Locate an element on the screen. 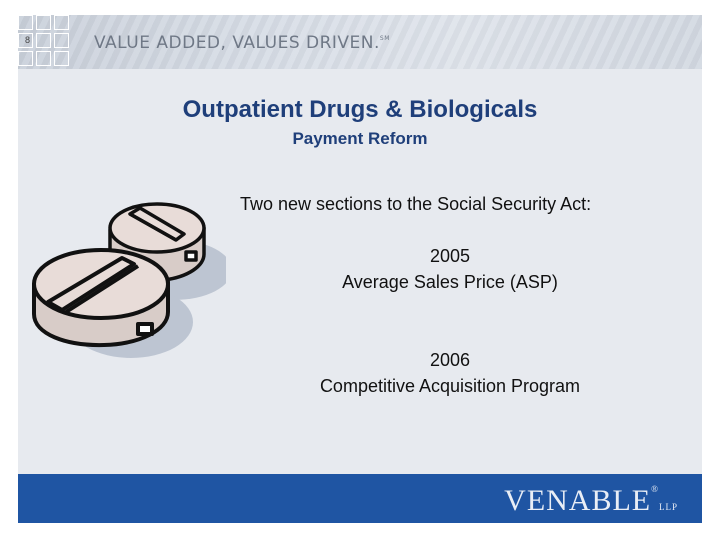  tagline: VALUE ADDED, VALUES DRIVEN.SM is located at coordinates (242, 43).